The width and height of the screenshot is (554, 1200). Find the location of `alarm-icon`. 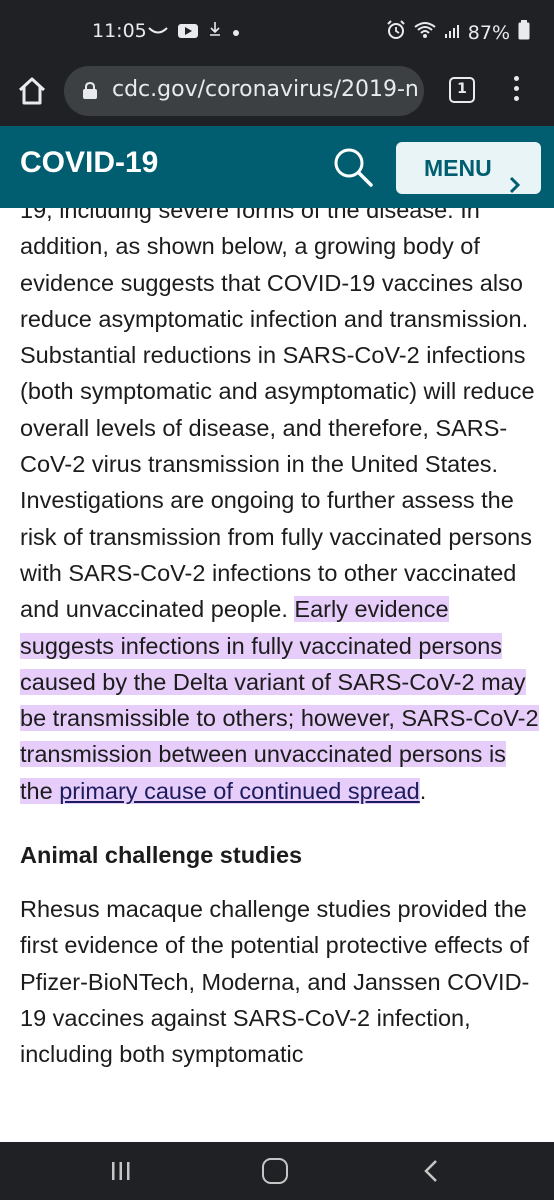

alarm-icon is located at coordinates (396, 32).